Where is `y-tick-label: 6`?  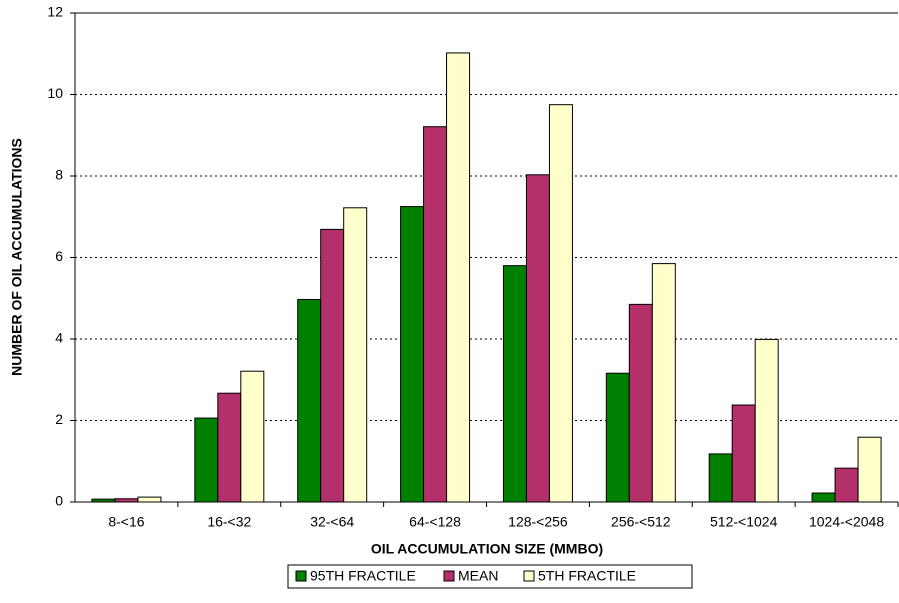
y-tick-label: 6 is located at coordinates (59, 256).